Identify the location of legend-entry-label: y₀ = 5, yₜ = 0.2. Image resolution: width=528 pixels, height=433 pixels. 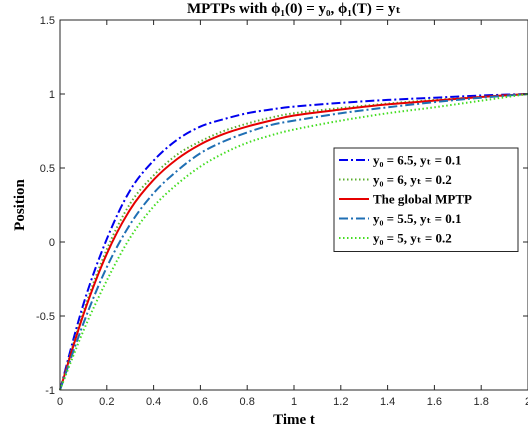
(412, 238).